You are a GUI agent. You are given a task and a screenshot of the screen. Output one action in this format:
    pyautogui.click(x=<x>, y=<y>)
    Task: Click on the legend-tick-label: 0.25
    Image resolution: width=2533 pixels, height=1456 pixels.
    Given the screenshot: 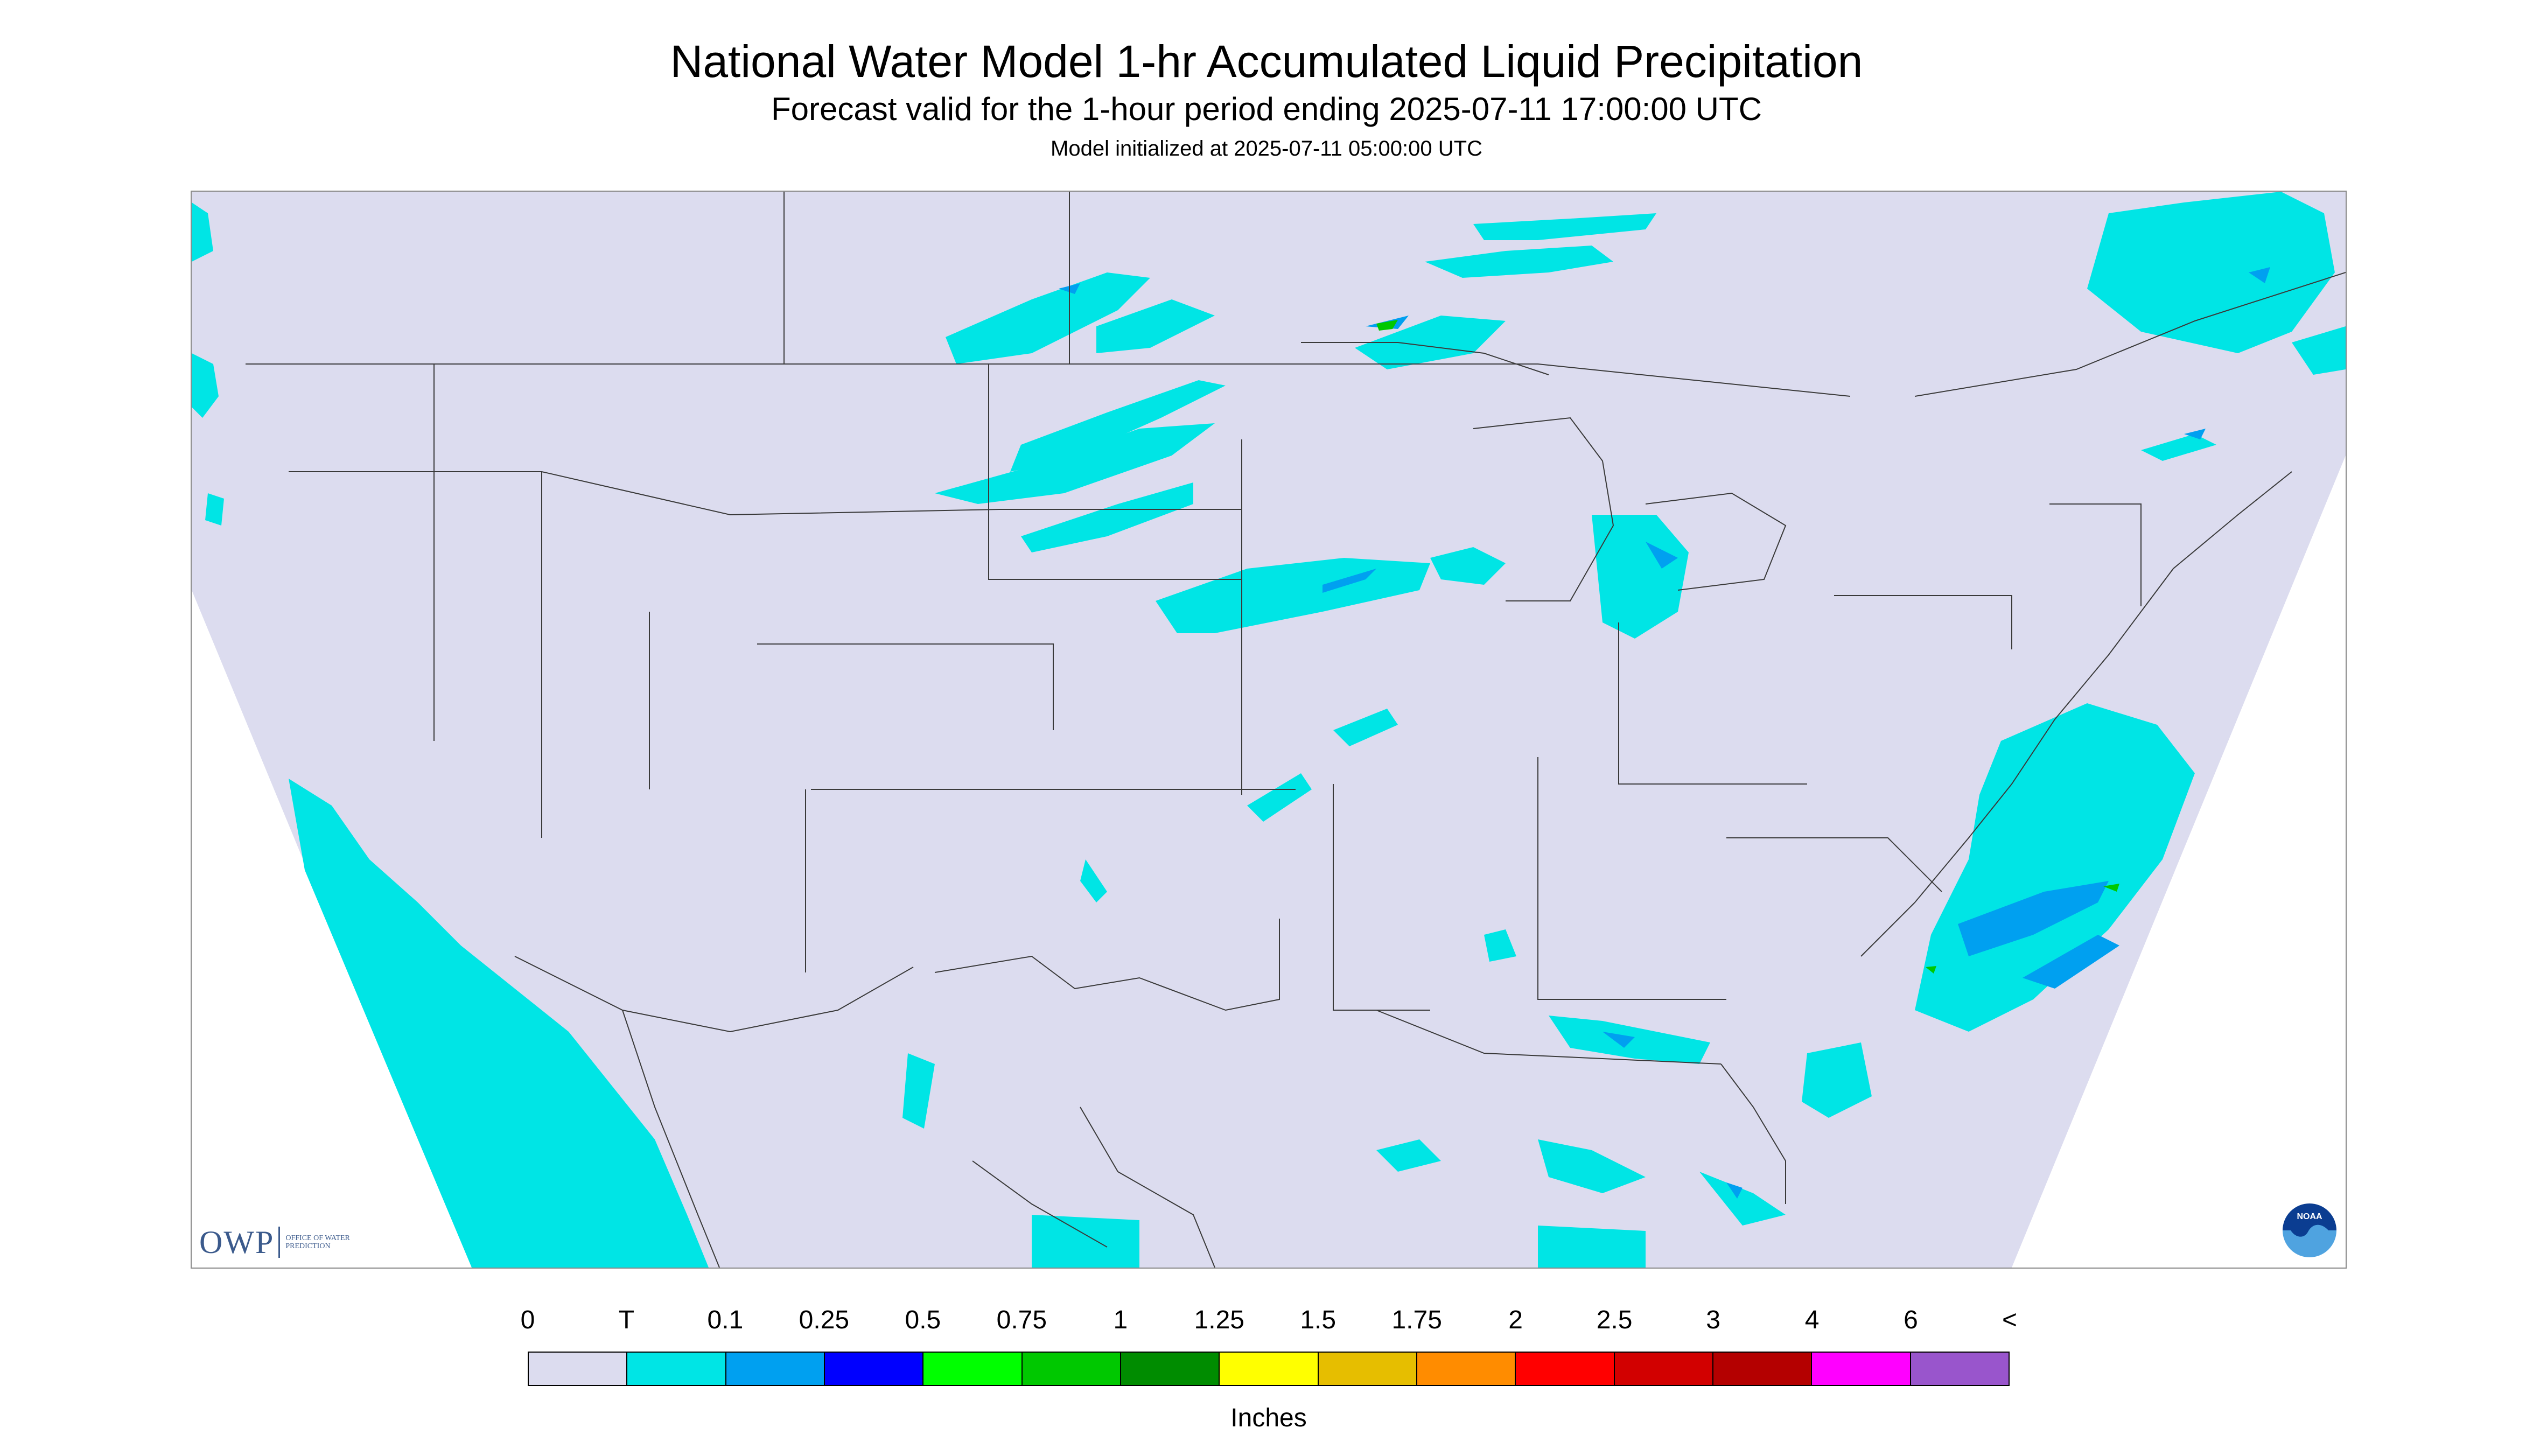 What is the action you would take?
    pyautogui.click(x=825, y=1320)
    